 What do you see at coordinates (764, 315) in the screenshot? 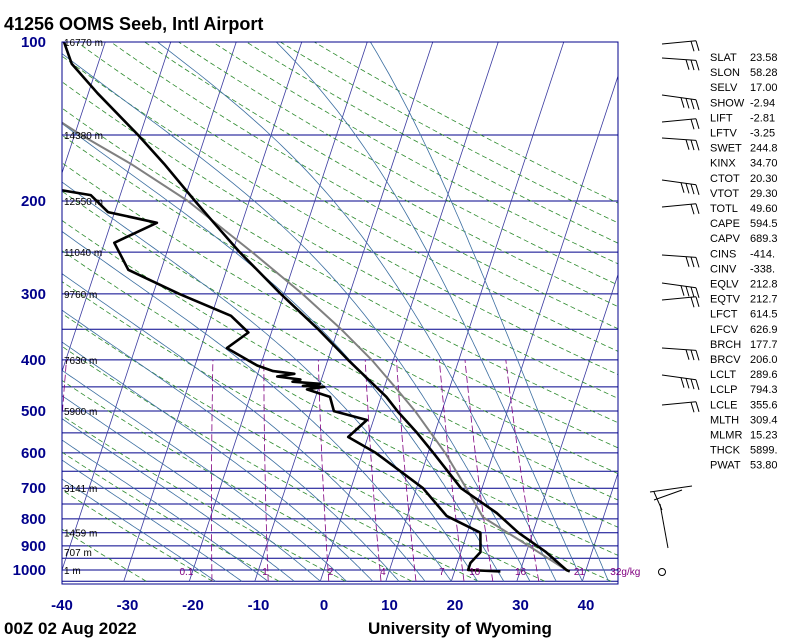
I see `index-value: 614.5` at bounding box center [764, 315].